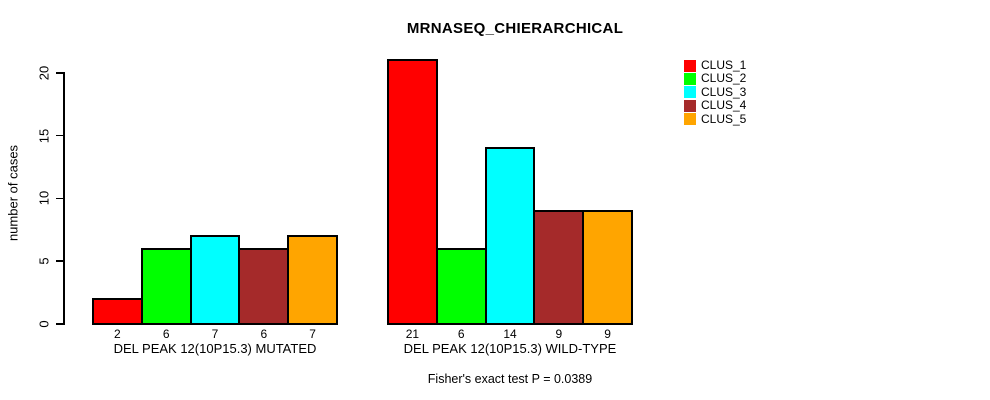  What do you see at coordinates (117, 334) in the screenshot?
I see `bar-value-label: 2` at bounding box center [117, 334].